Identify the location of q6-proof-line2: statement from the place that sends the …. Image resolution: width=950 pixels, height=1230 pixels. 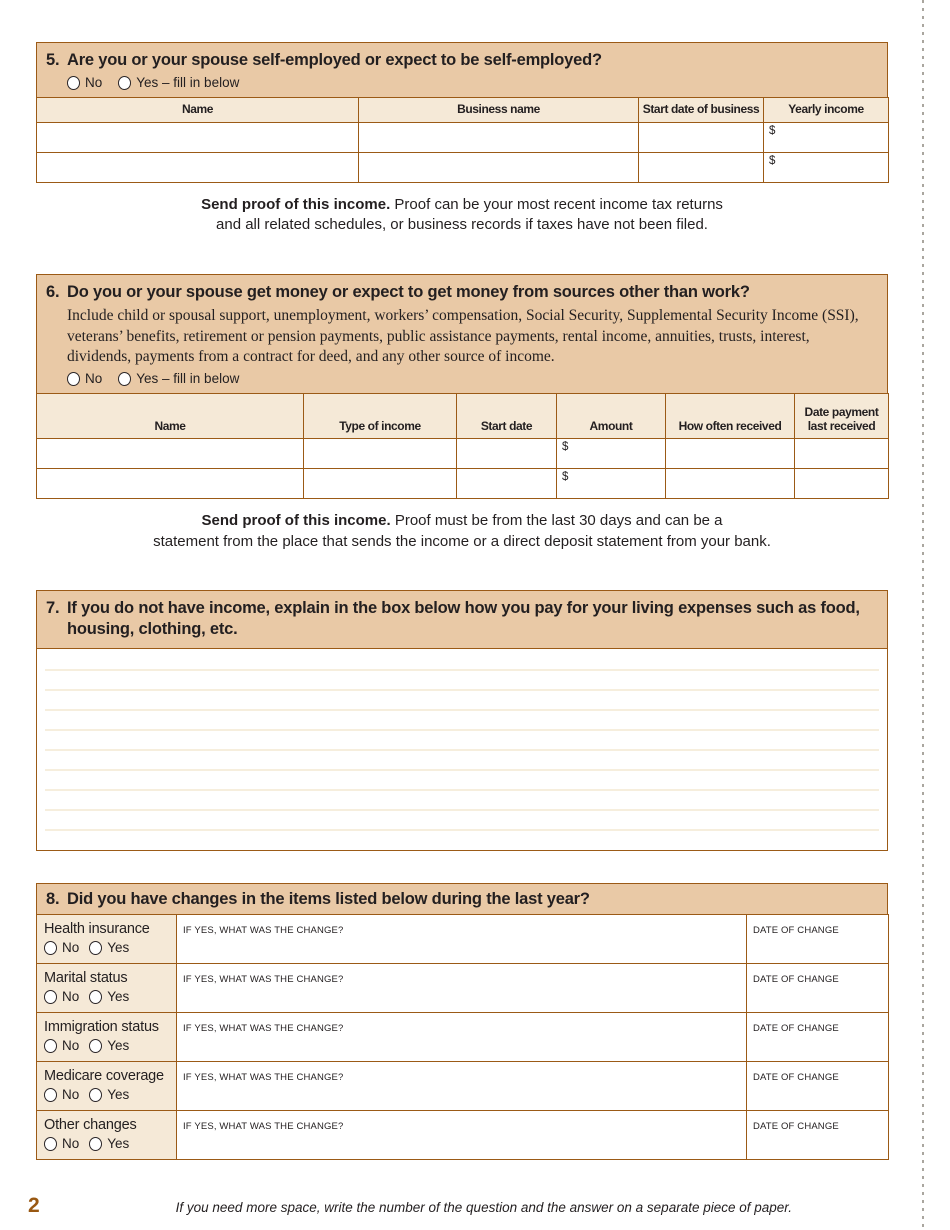
(462, 541).